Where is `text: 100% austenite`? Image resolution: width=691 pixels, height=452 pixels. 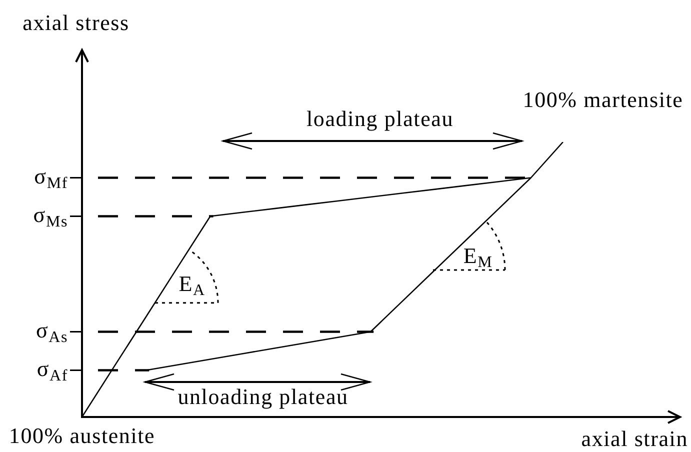
text: 100% austenite is located at coordinates (82, 435).